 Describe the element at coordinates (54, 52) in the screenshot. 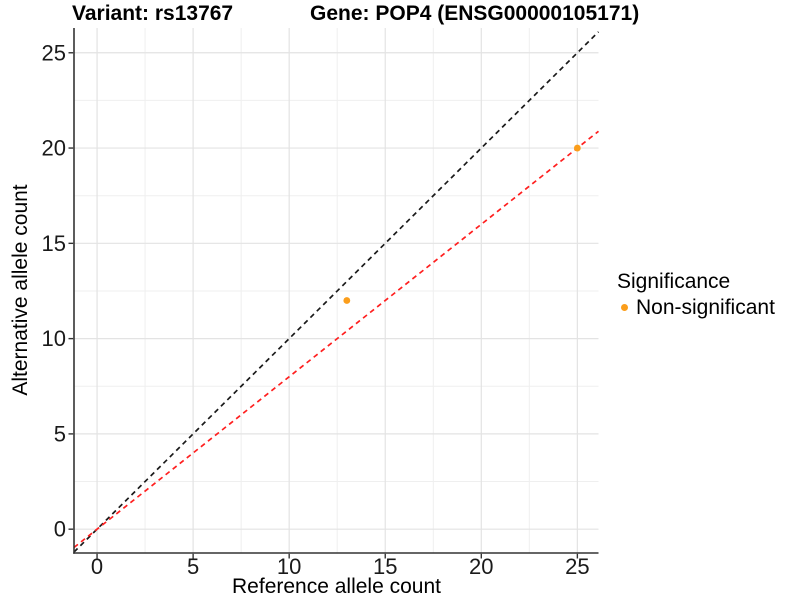

I see `y-tick-label: 25` at that location.